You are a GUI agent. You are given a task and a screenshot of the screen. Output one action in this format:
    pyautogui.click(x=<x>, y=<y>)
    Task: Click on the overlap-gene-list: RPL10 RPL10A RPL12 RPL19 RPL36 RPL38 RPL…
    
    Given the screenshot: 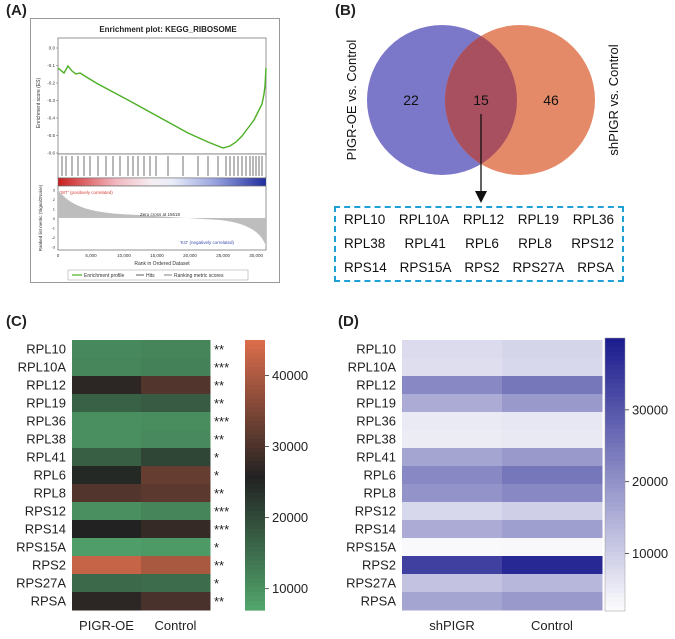 What is the action you would take?
    pyautogui.click(x=479, y=244)
    